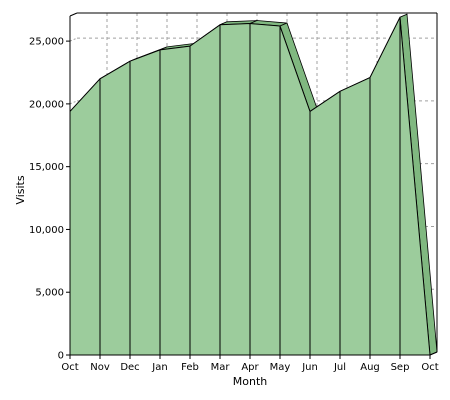 The width and height of the screenshot is (450, 400). Describe the element at coordinates (46, 199) in the screenshot. I see `y-tick-labels: 0 5,000 10,000 15,000 20,000 25,000` at that location.